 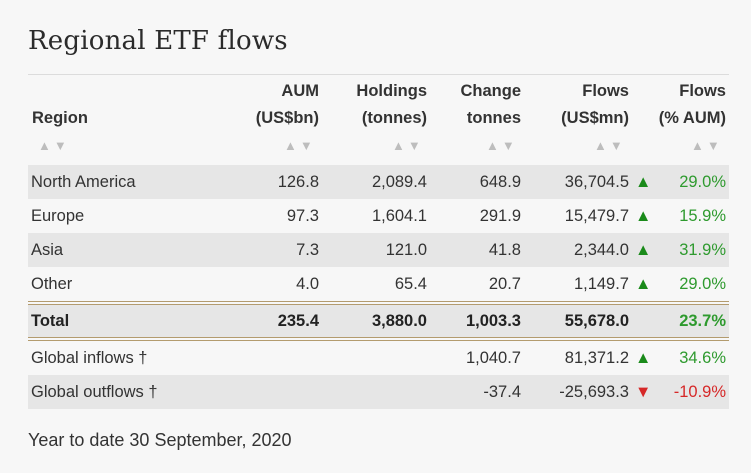 What do you see at coordinates (52, 284) in the screenshot?
I see `cell-region: Other` at bounding box center [52, 284].